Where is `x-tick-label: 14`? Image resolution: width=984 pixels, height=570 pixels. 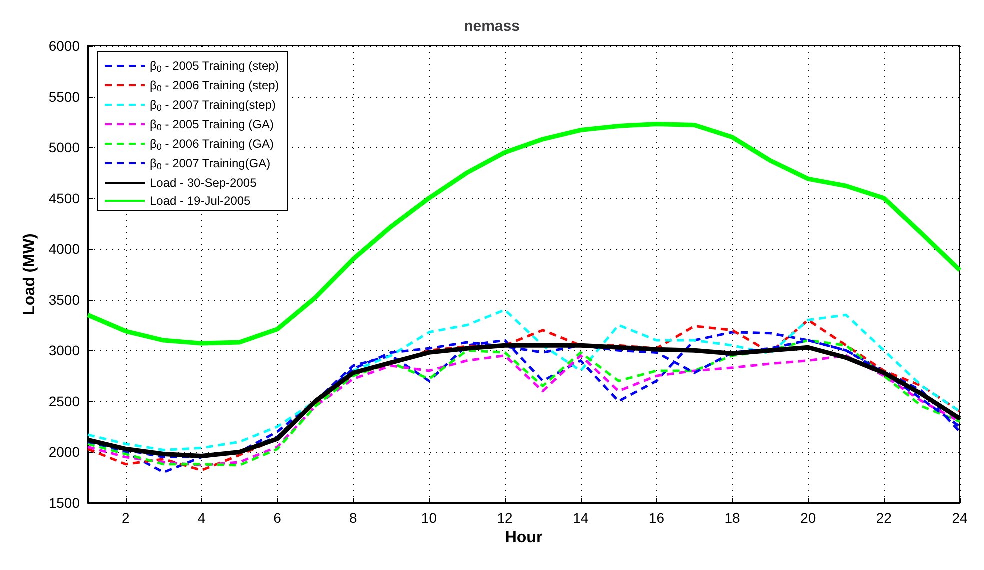 x-tick-label: 14 is located at coordinates (581, 518).